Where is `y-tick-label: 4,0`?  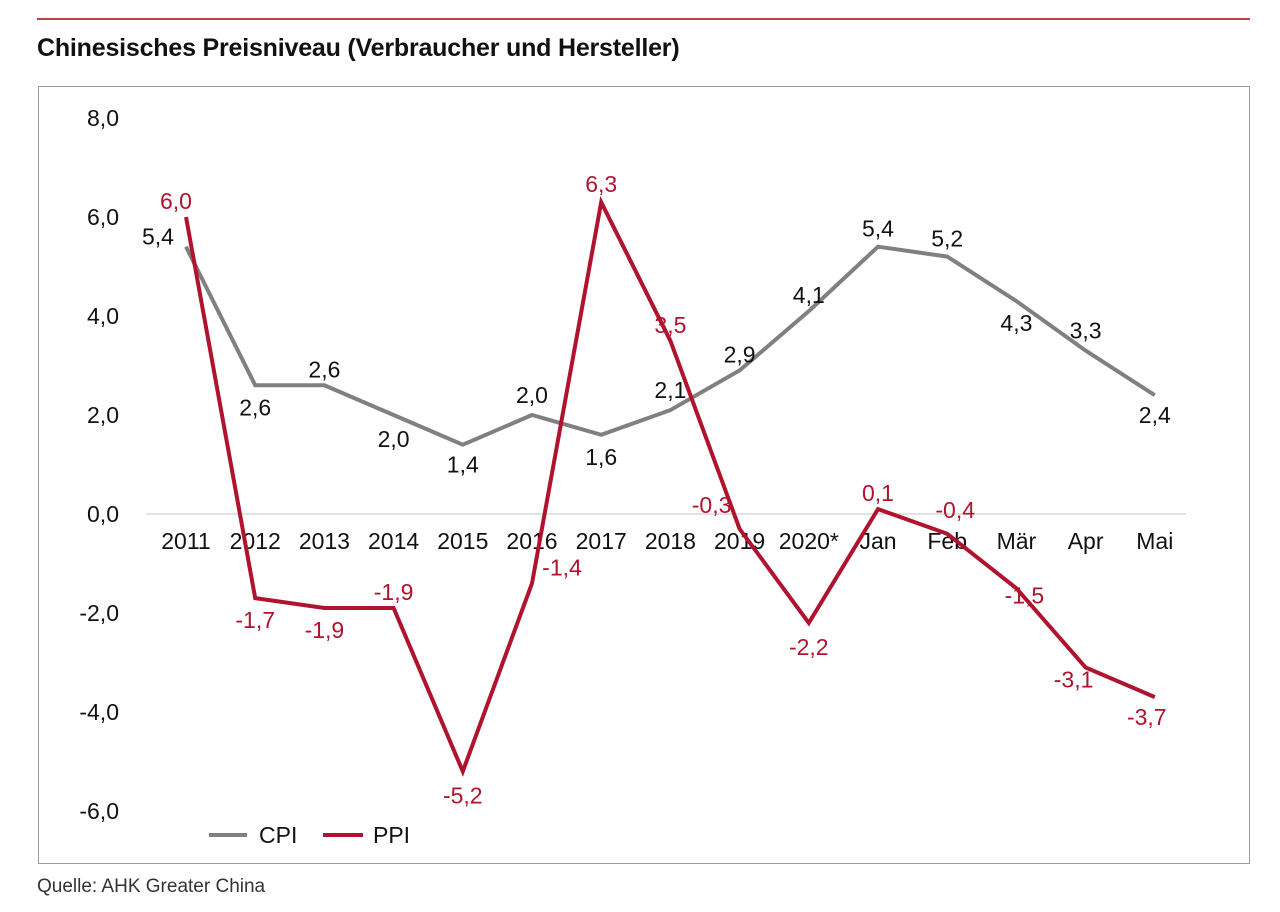
y-tick-label: 4,0 is located at coordinates (103, 316).